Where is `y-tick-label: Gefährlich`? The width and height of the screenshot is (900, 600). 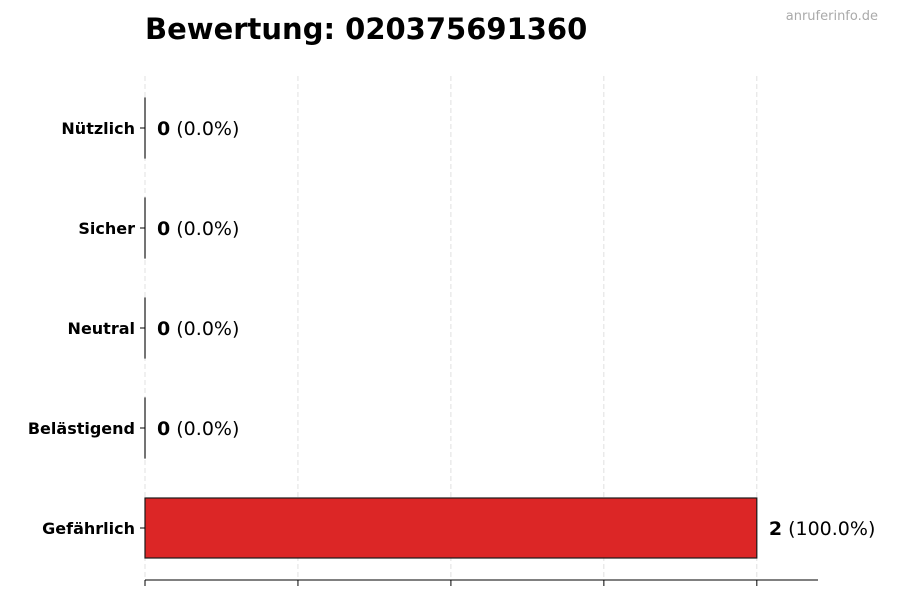
y-tick-label: Gefährlich is located at coordinates (88, 528).